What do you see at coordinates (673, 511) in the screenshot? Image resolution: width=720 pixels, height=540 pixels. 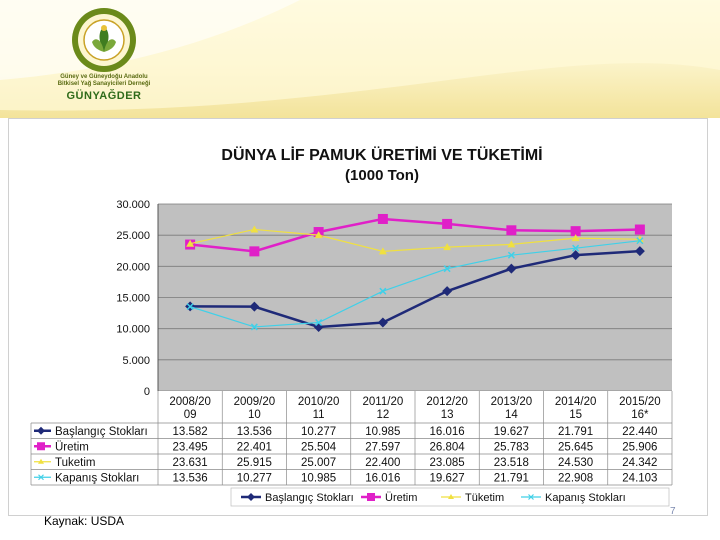 I see `page-number: 7` at bounding box center [673, 511].